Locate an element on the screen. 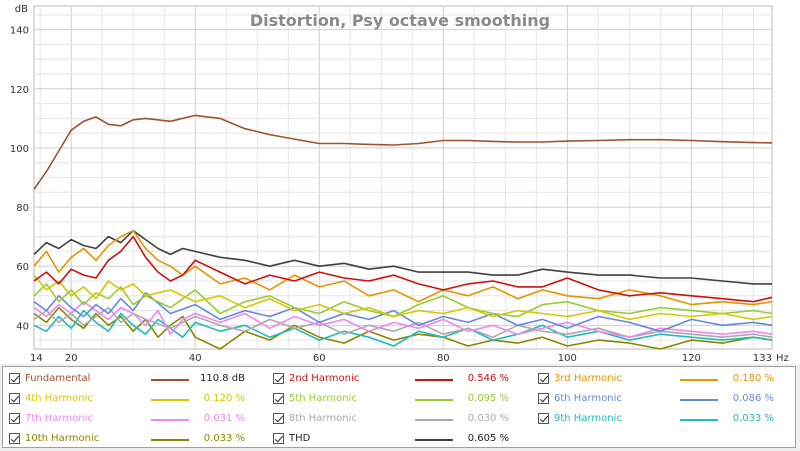  x-tick-label: 80 is located at coordinates (443, 358).